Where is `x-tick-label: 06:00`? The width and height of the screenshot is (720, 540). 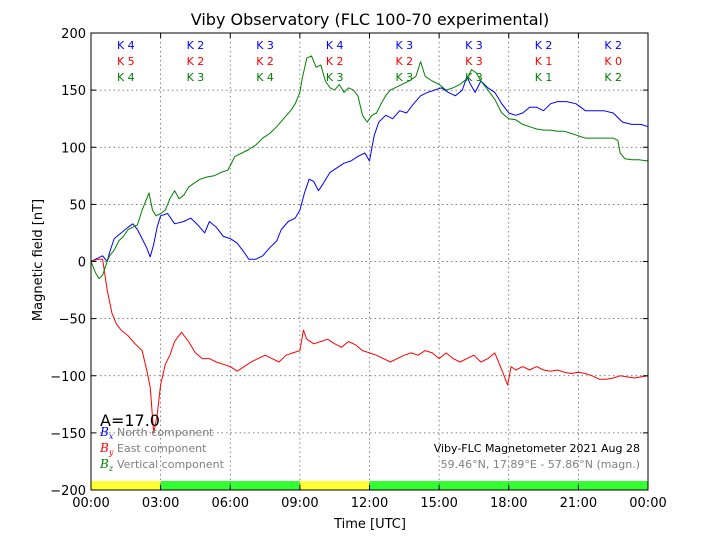 x-tick-label: 06:00 is located at coordinates (230, 503).